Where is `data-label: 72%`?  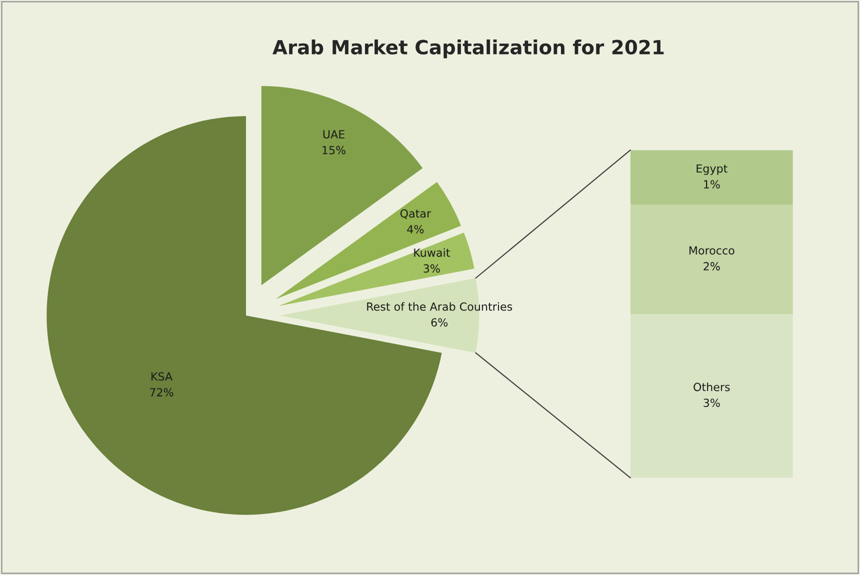 data-label: 72% is located at coordinates (162, 392).